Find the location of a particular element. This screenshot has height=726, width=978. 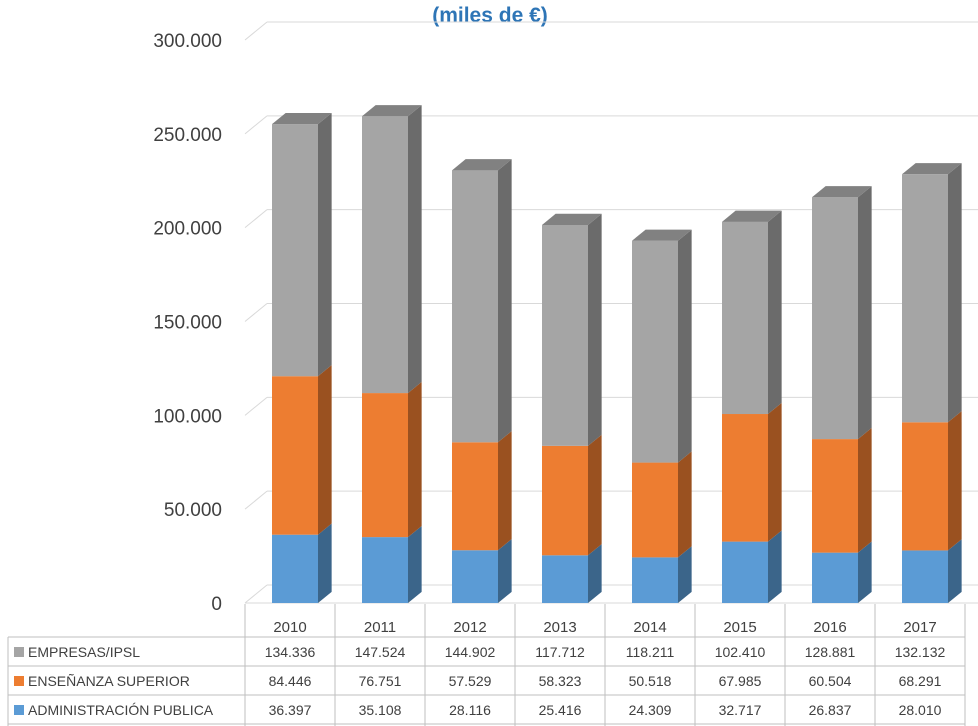

data-table-cell: 60.504 is located at coordinates (830, 681).